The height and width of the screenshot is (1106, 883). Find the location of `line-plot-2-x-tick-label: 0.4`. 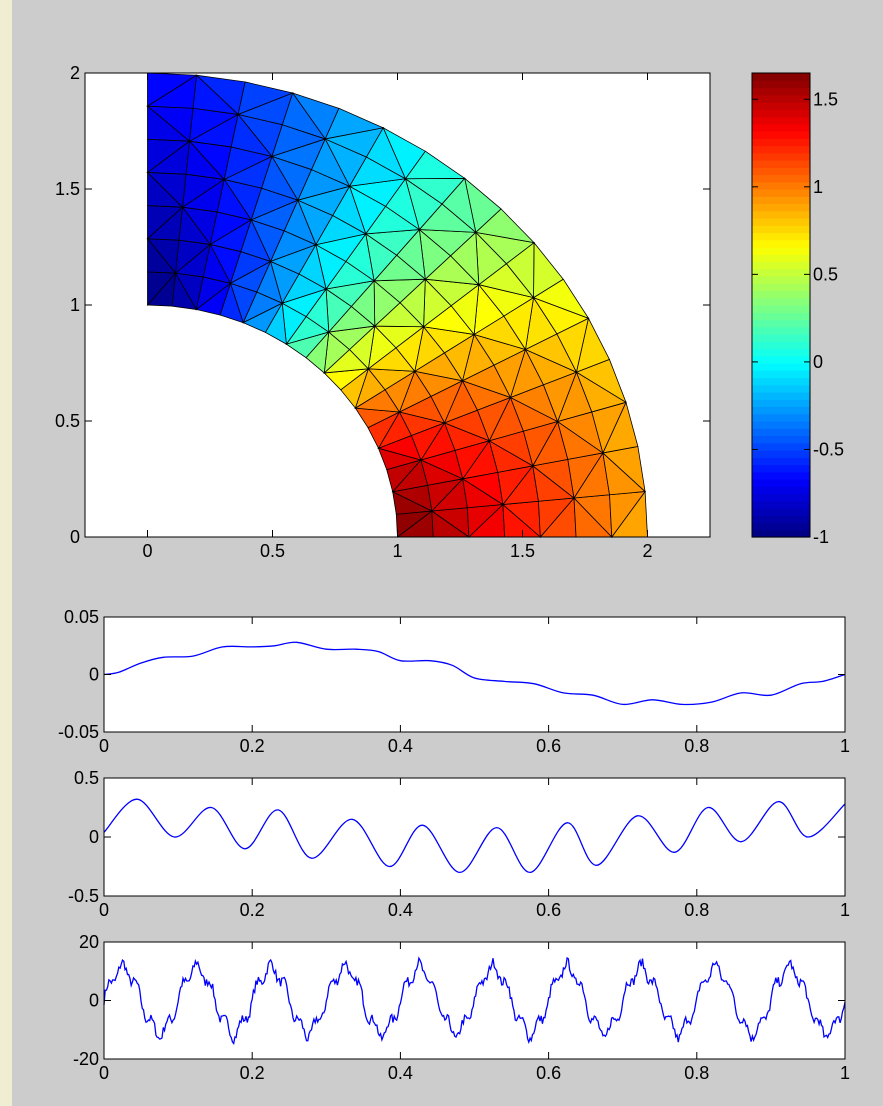

line-plot-2-x-tick-label: 0.4 is located at coordinates (400, 910).